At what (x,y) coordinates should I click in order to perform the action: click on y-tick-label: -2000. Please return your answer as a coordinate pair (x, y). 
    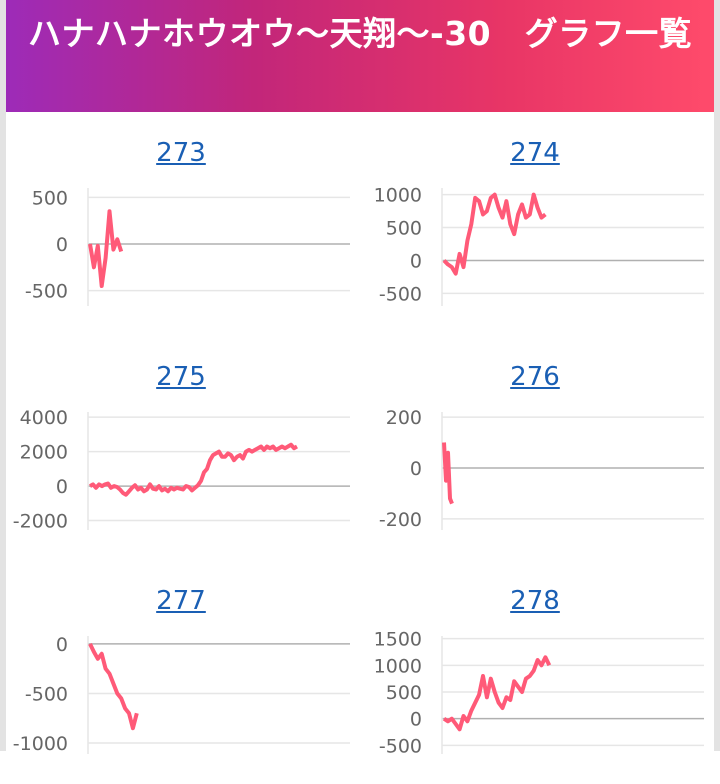
    Looking at the image, I should click on (40, 522).